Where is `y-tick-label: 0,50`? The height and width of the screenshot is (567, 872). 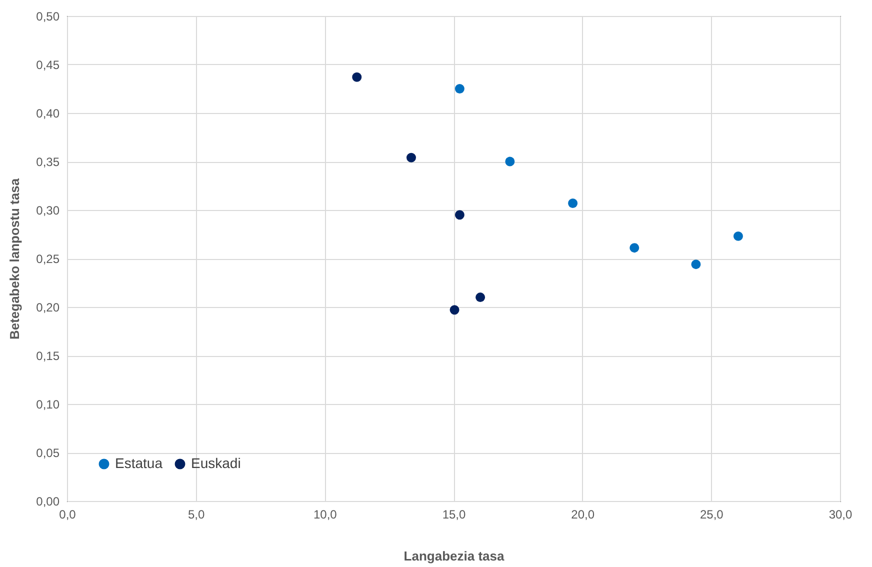
y-tick-label: 0,50 is located at coordinates (48, 17).